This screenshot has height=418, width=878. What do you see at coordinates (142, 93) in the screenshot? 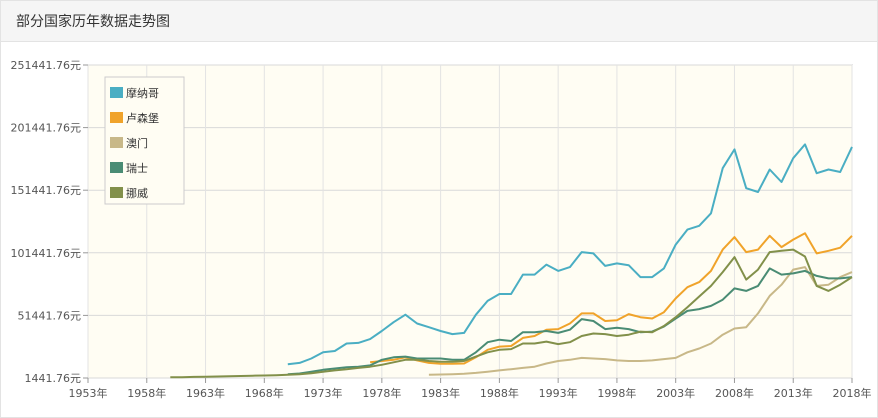
I see `legend-label: 摩纳哥` at bounding box center [142, 93].